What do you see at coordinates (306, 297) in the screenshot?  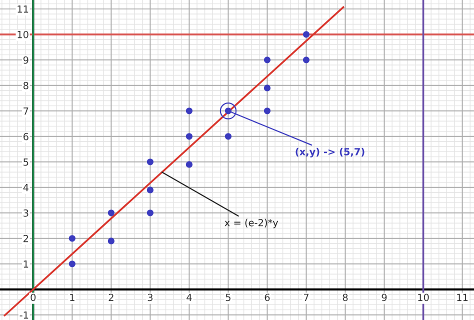 I see `x-tick-label: 7` at bounding box center [306, 297].